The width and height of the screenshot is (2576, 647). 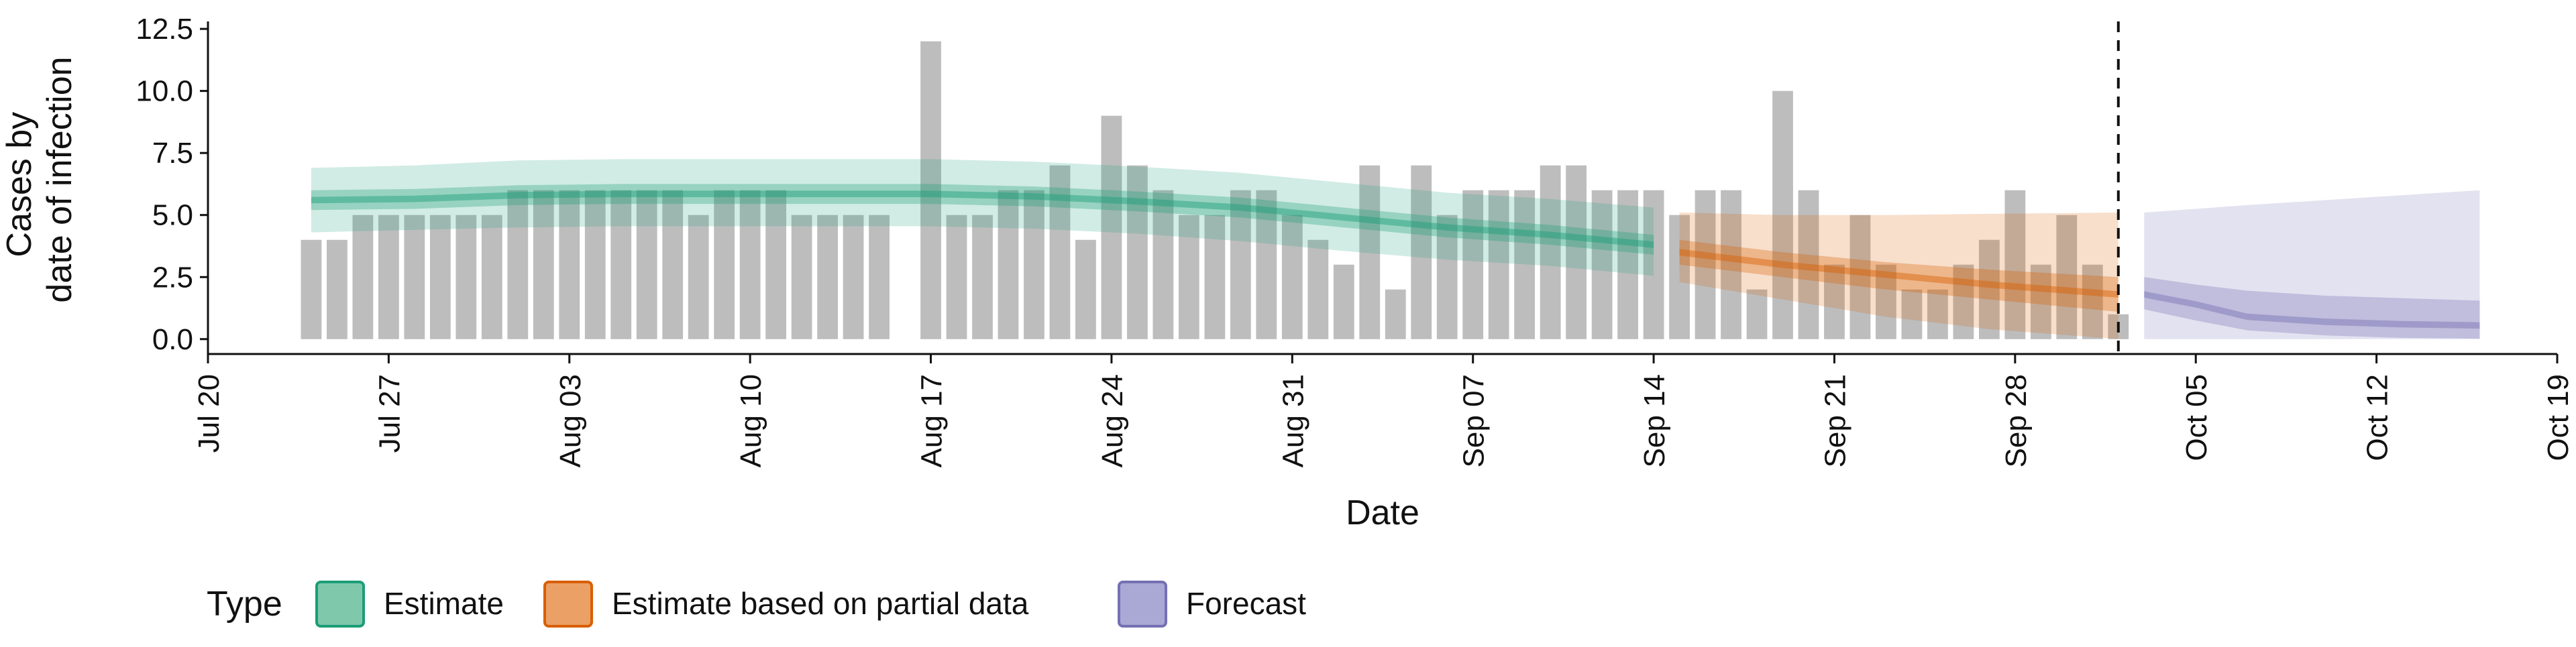 What do you see at coordinates (172, 340) in the screenshot?
I see `y-tick-label: 0.0` at bounding box center [172, 340].